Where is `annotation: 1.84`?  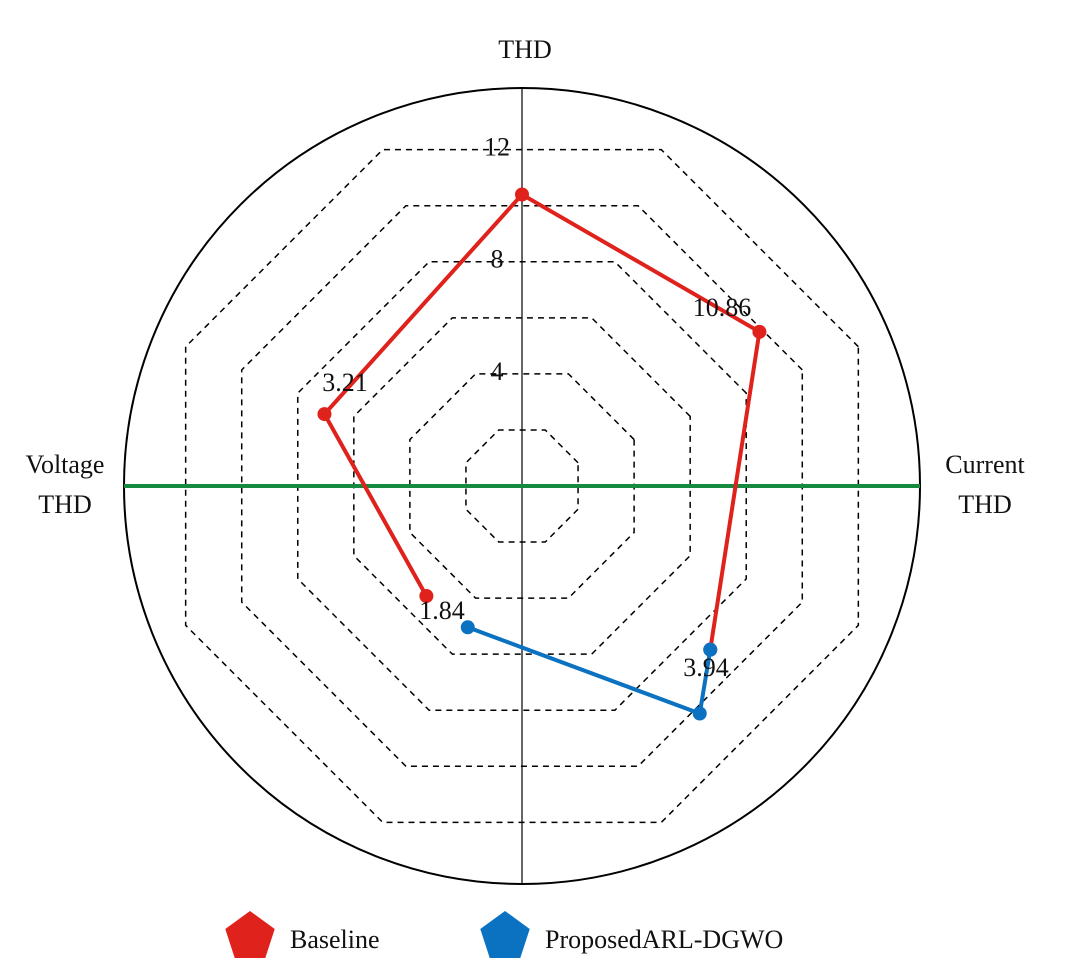
annotation: 1.84 is located at coordinates (442, 610).